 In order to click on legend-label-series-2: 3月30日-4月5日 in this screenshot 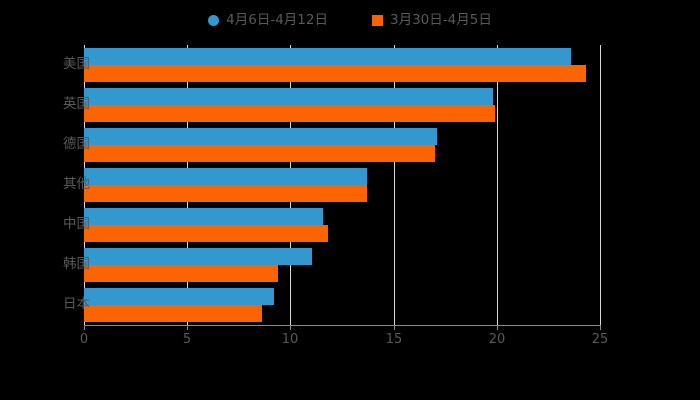, I will do `click(441, 20)`.